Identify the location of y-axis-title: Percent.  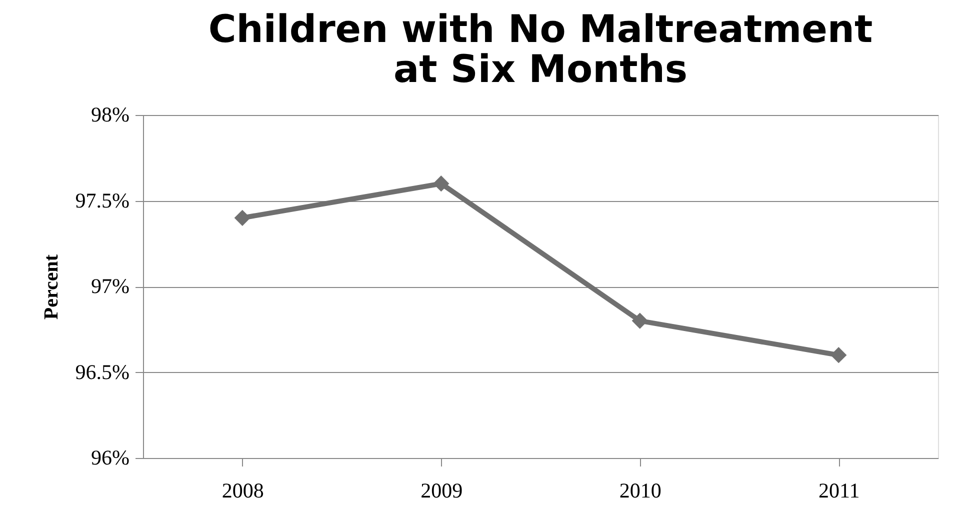
(51, 287).